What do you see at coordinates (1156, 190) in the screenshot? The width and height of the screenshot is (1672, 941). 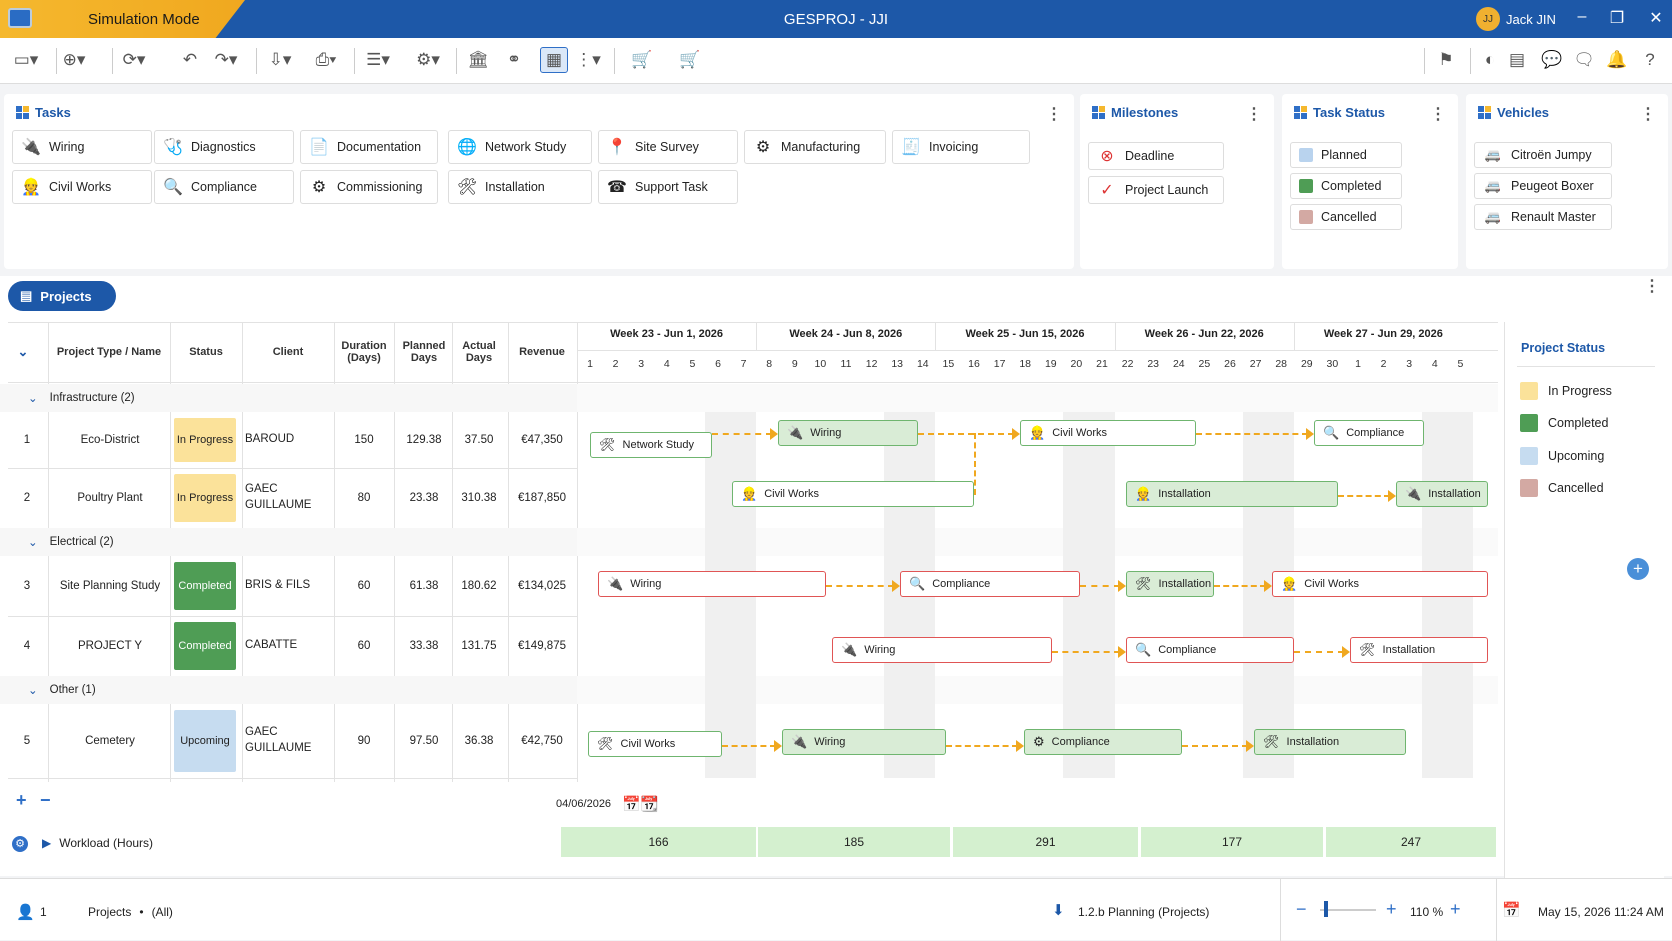 I see `milestone-project-launch: ✓ Project Launch` at bounding box center [1156, 190].